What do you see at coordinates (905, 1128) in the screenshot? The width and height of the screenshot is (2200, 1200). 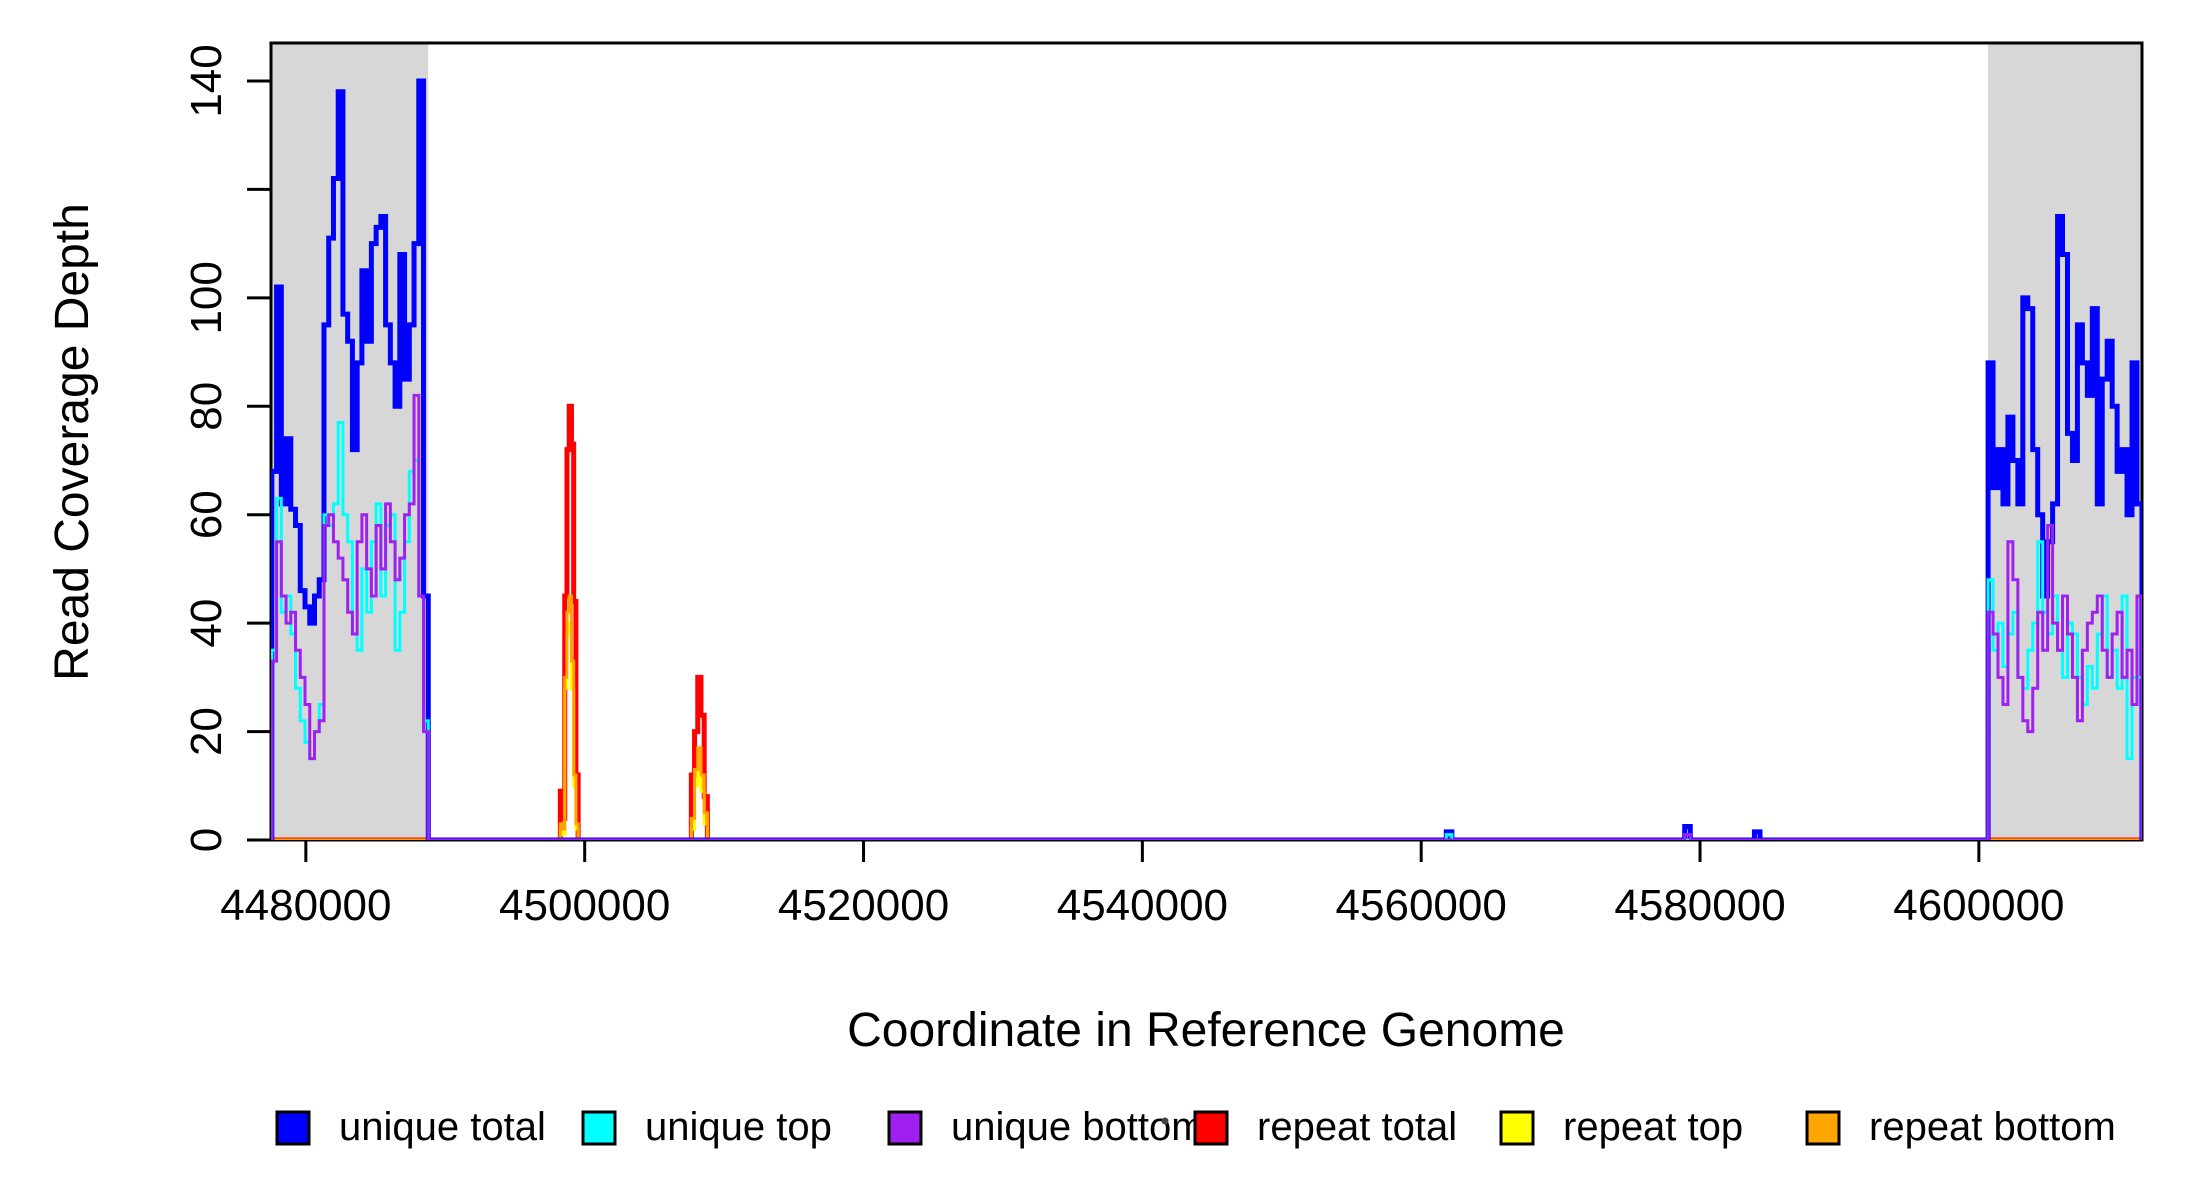 I see `legend-swatch-unique-bottom` at bounding box center [905, 1128].